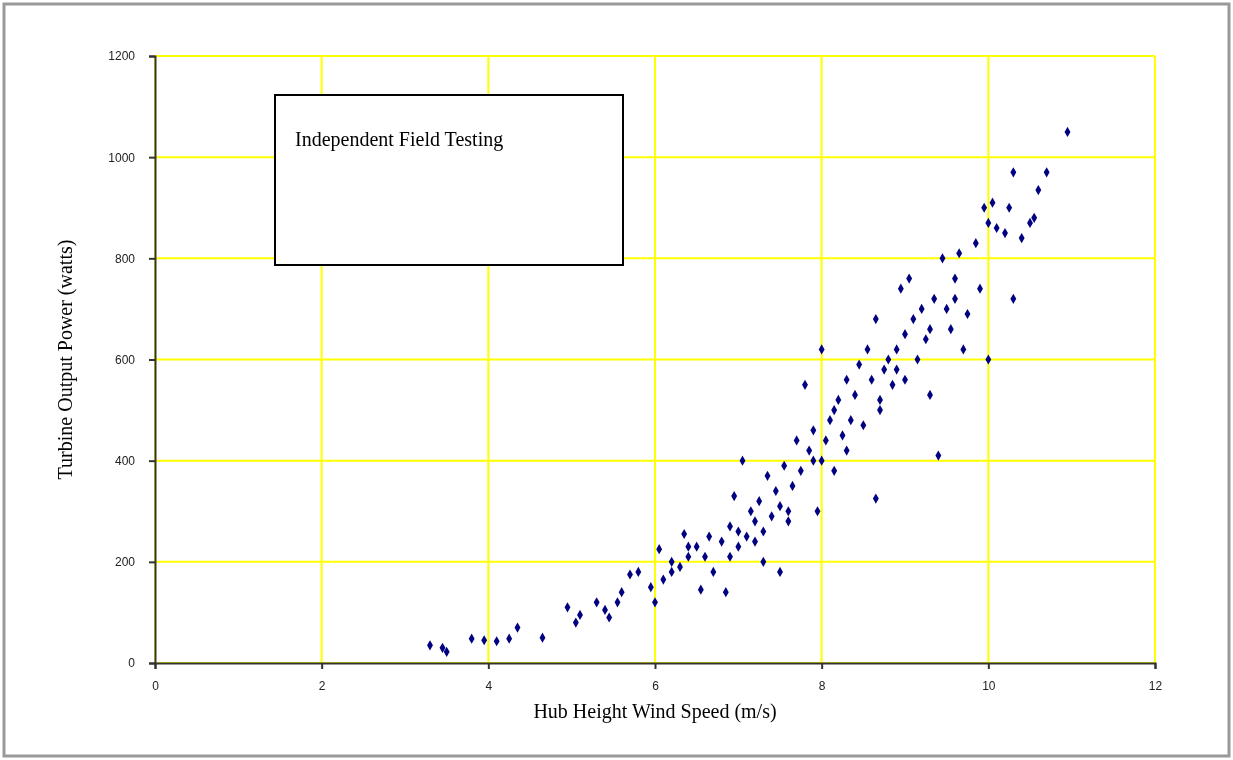 This screenshot has width=1233, height=760. I want to click on x-tick-label: 6, so click(656, 685).